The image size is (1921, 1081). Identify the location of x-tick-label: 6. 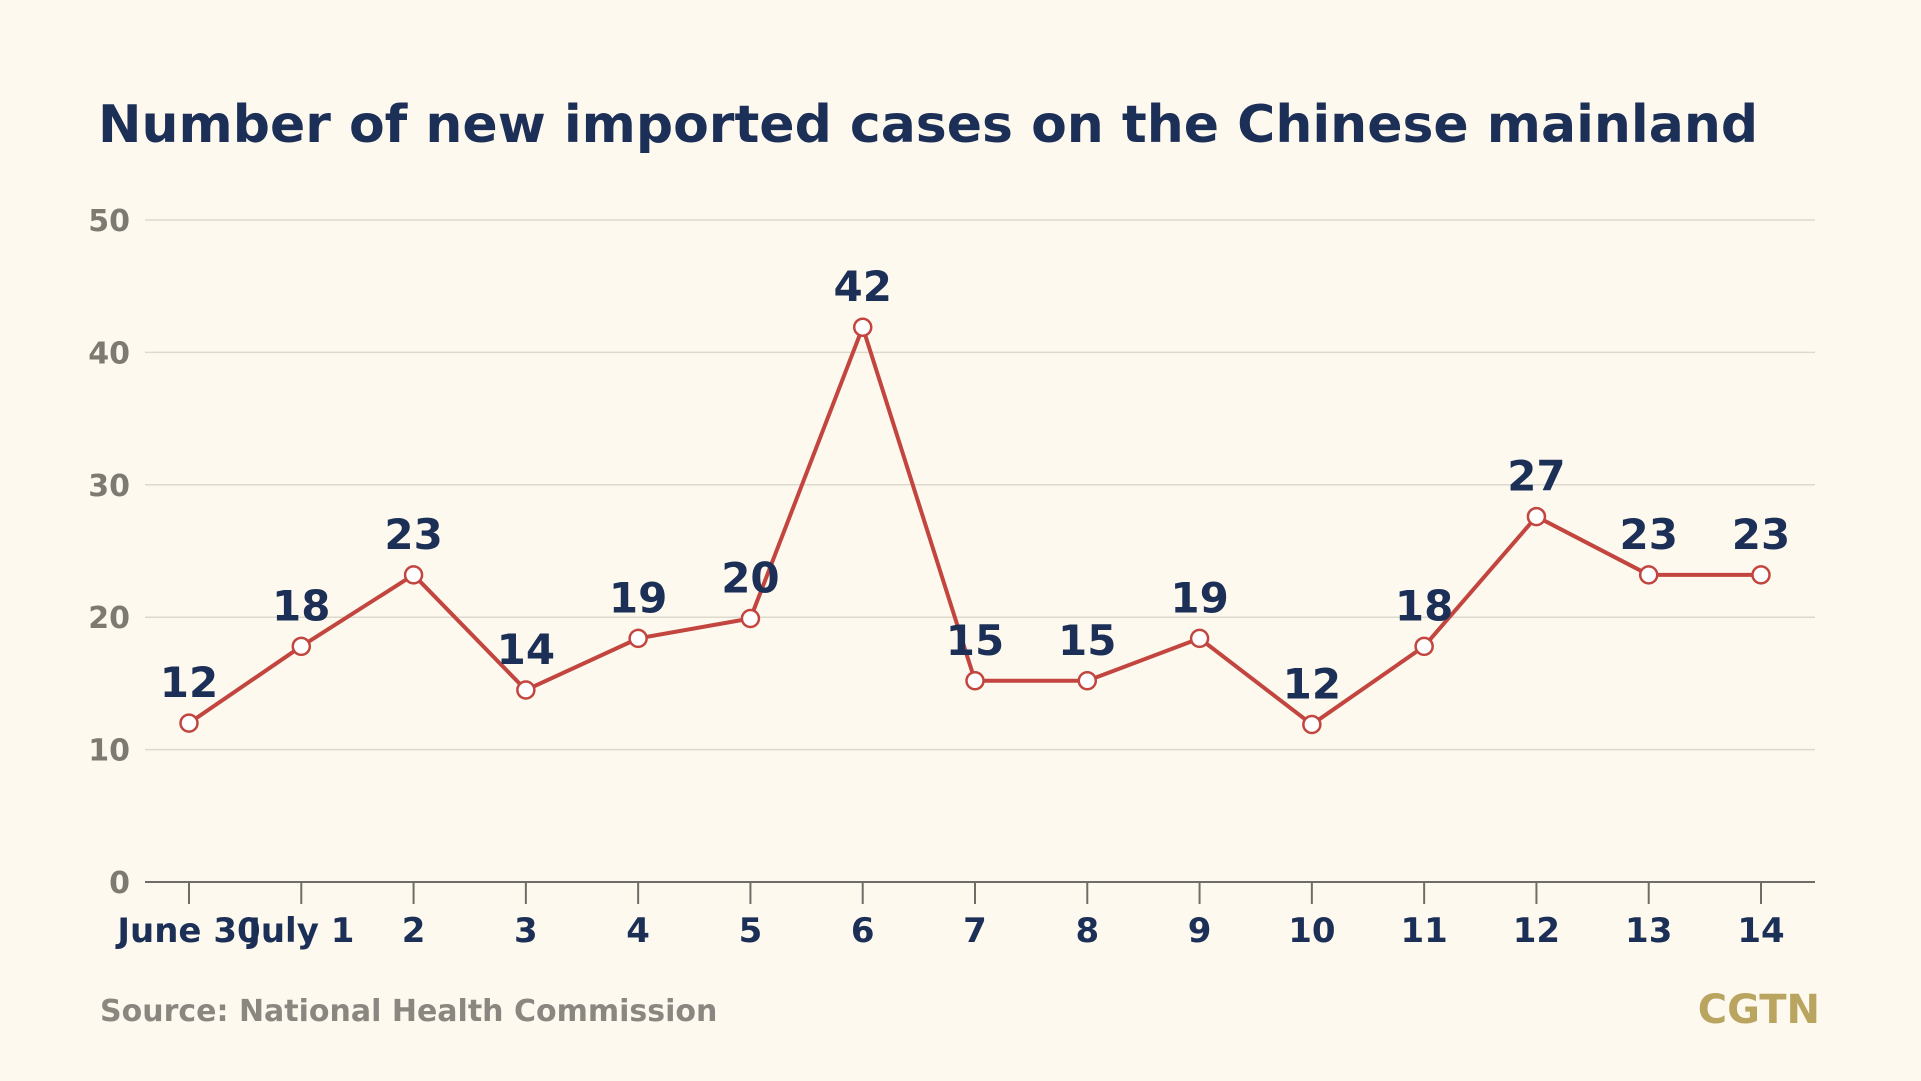
(863, 931).